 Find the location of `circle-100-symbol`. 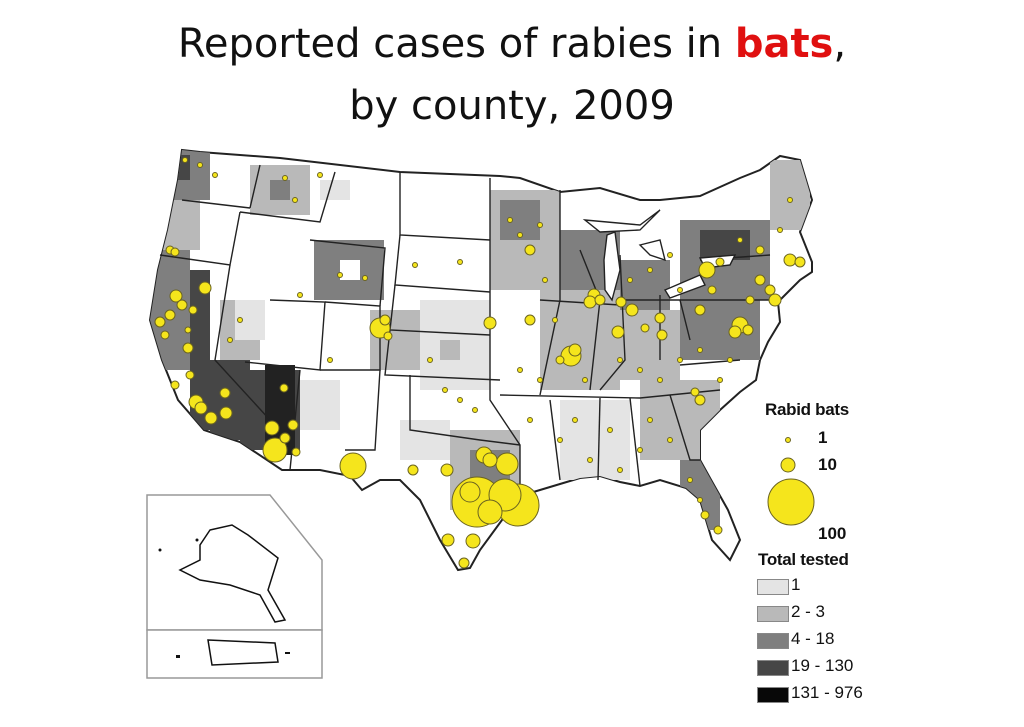

circle-100-symbol is located at coordinates (791, 502).